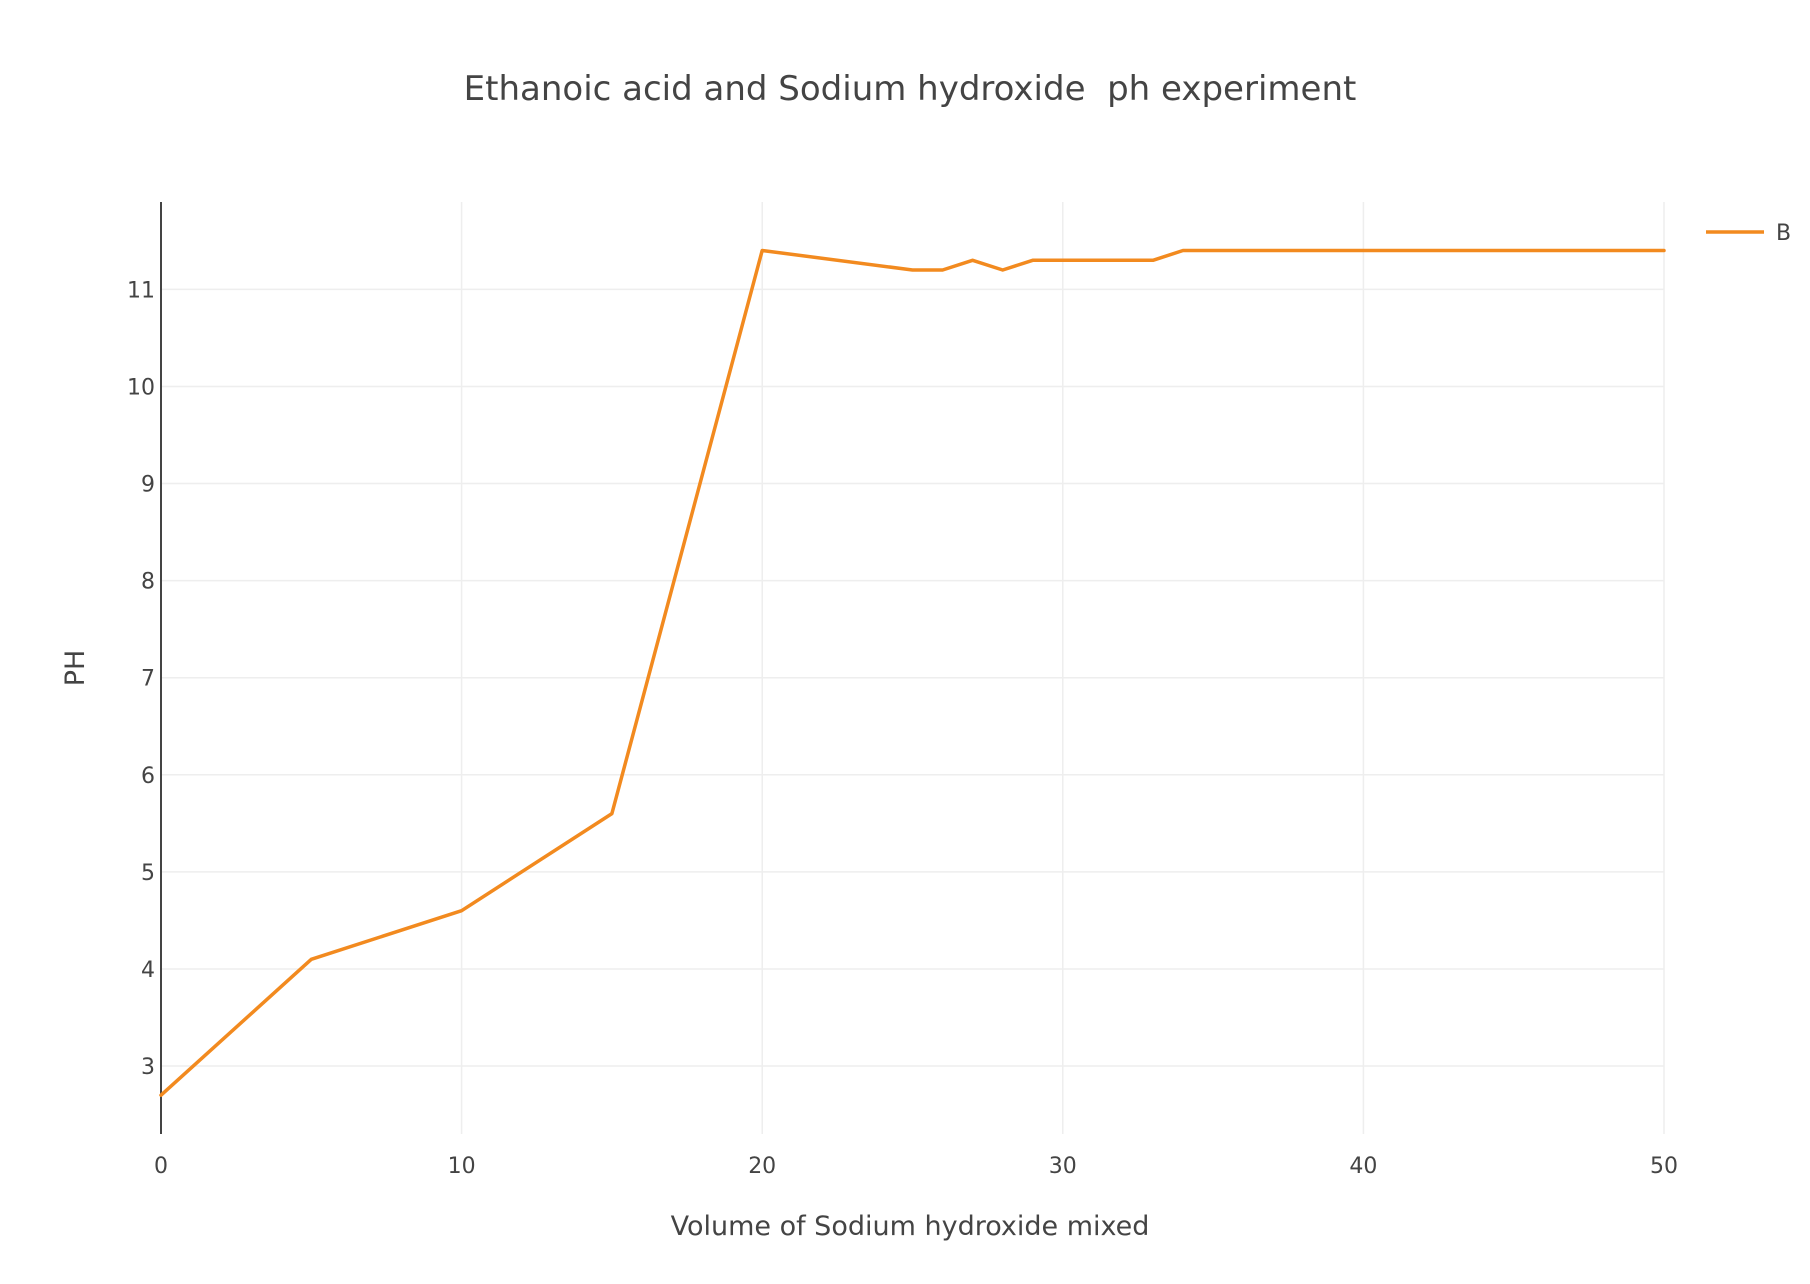  Describe the element at coordinates (148, 970) in the screenshot. I see `y-tick-label: 4` at that location.